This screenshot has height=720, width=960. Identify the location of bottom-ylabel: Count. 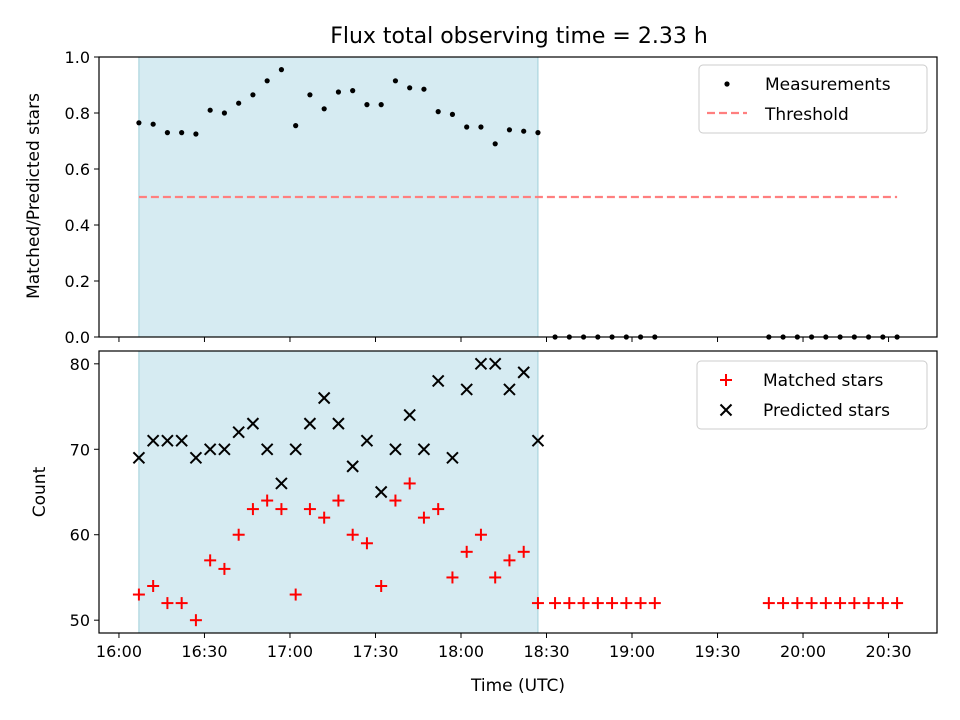
(40, 491).